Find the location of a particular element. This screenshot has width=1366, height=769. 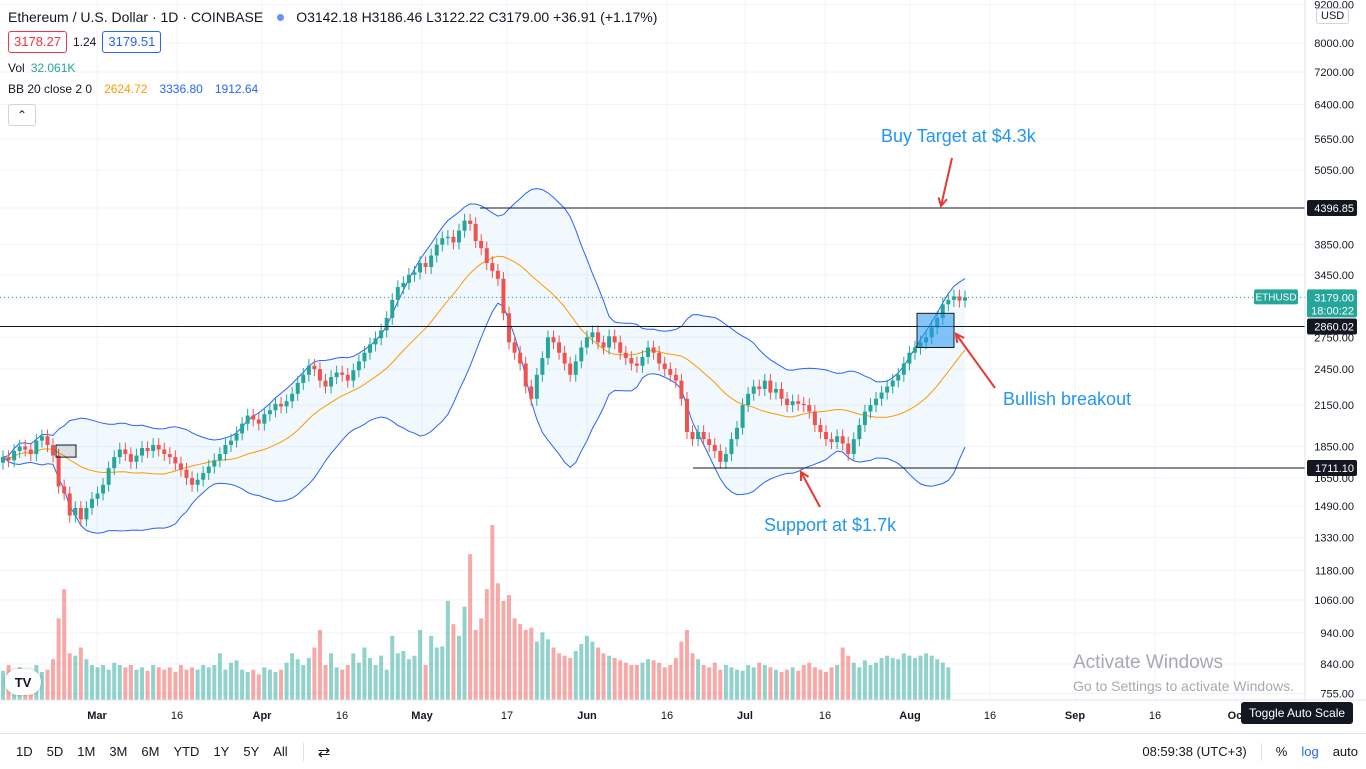

symbol-title: Ethereum / U.S. Dollar · 1D · COINBASE is located at coordinates (136, 17).